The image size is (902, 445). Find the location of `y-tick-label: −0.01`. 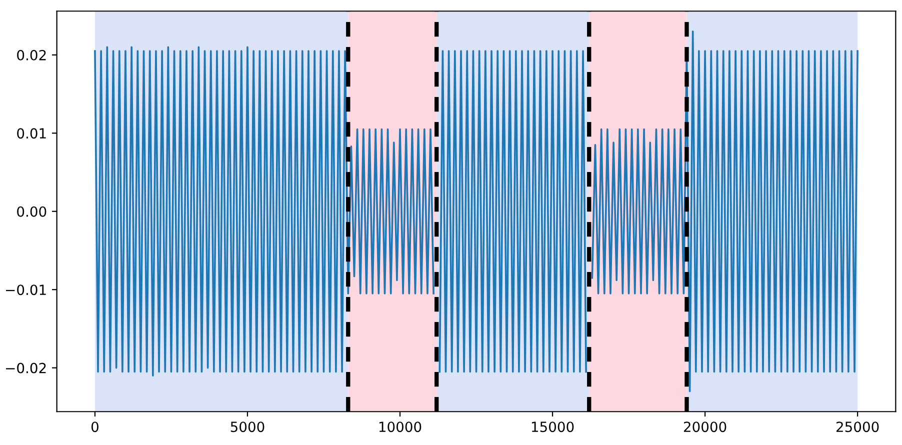

y-tick-label: −0.01 is located at coordinates (26, 290).